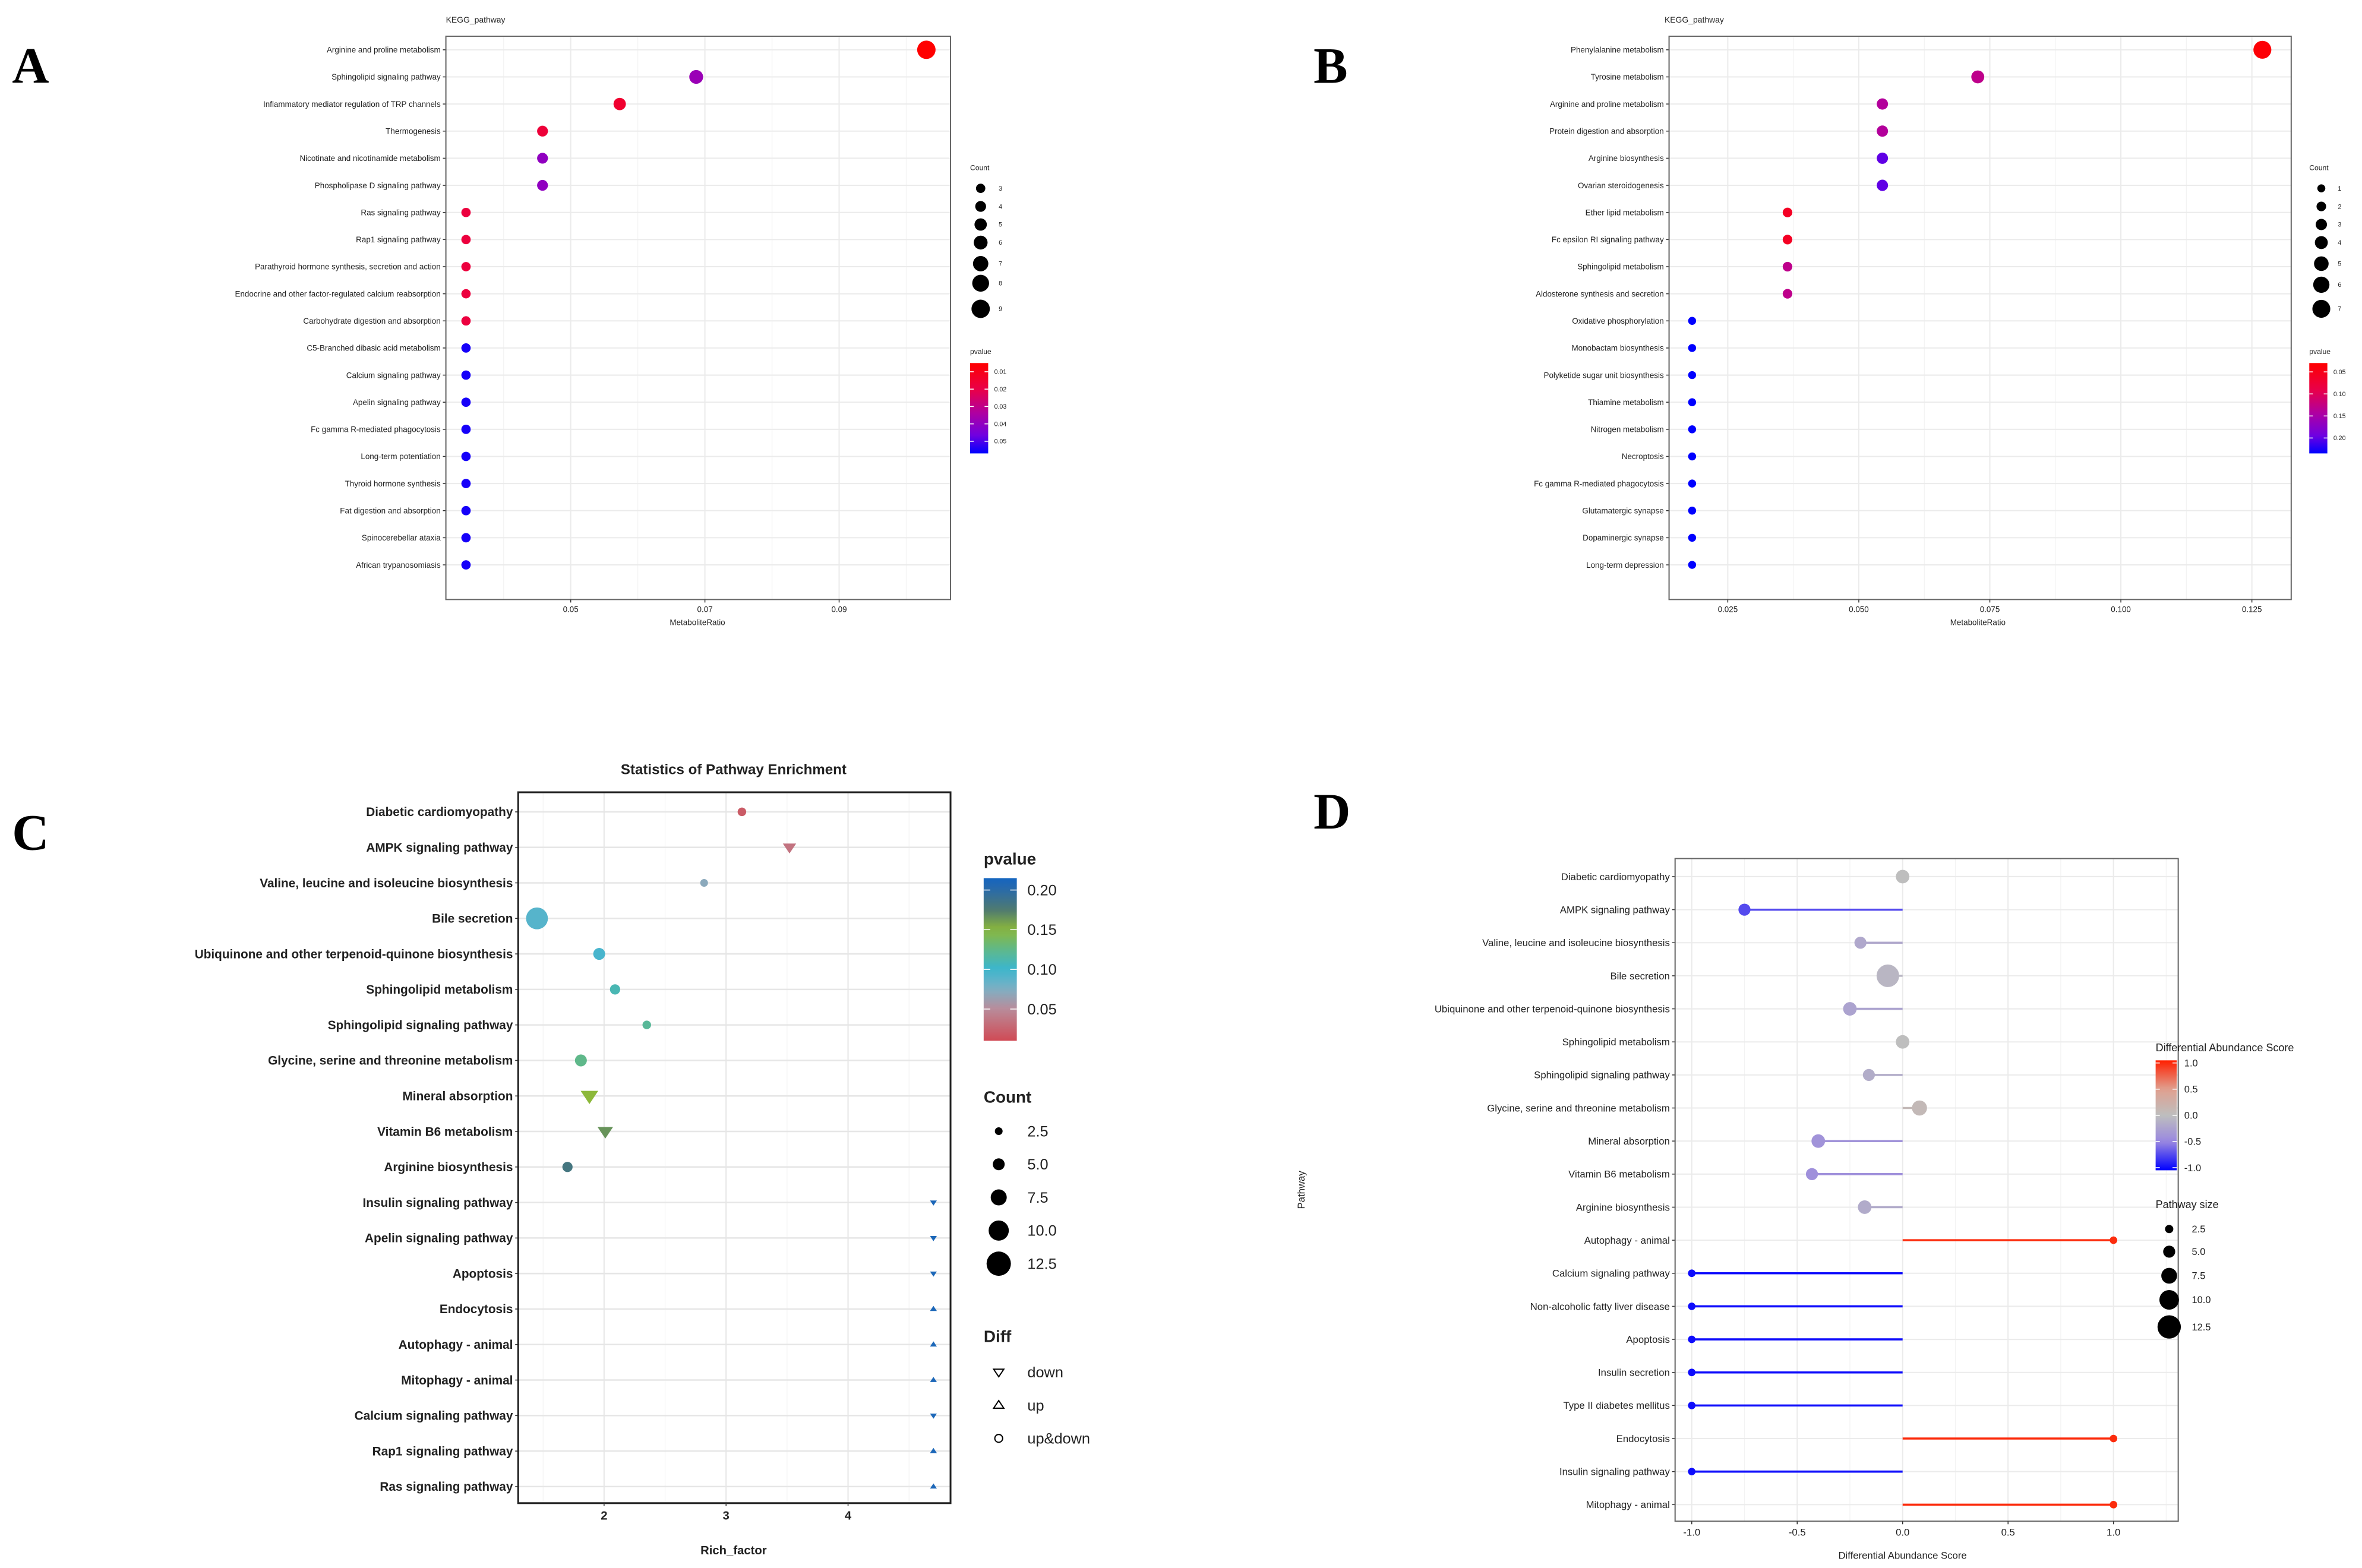  I want to click on legend-color-label: -0.5, so click(2192, 1142).